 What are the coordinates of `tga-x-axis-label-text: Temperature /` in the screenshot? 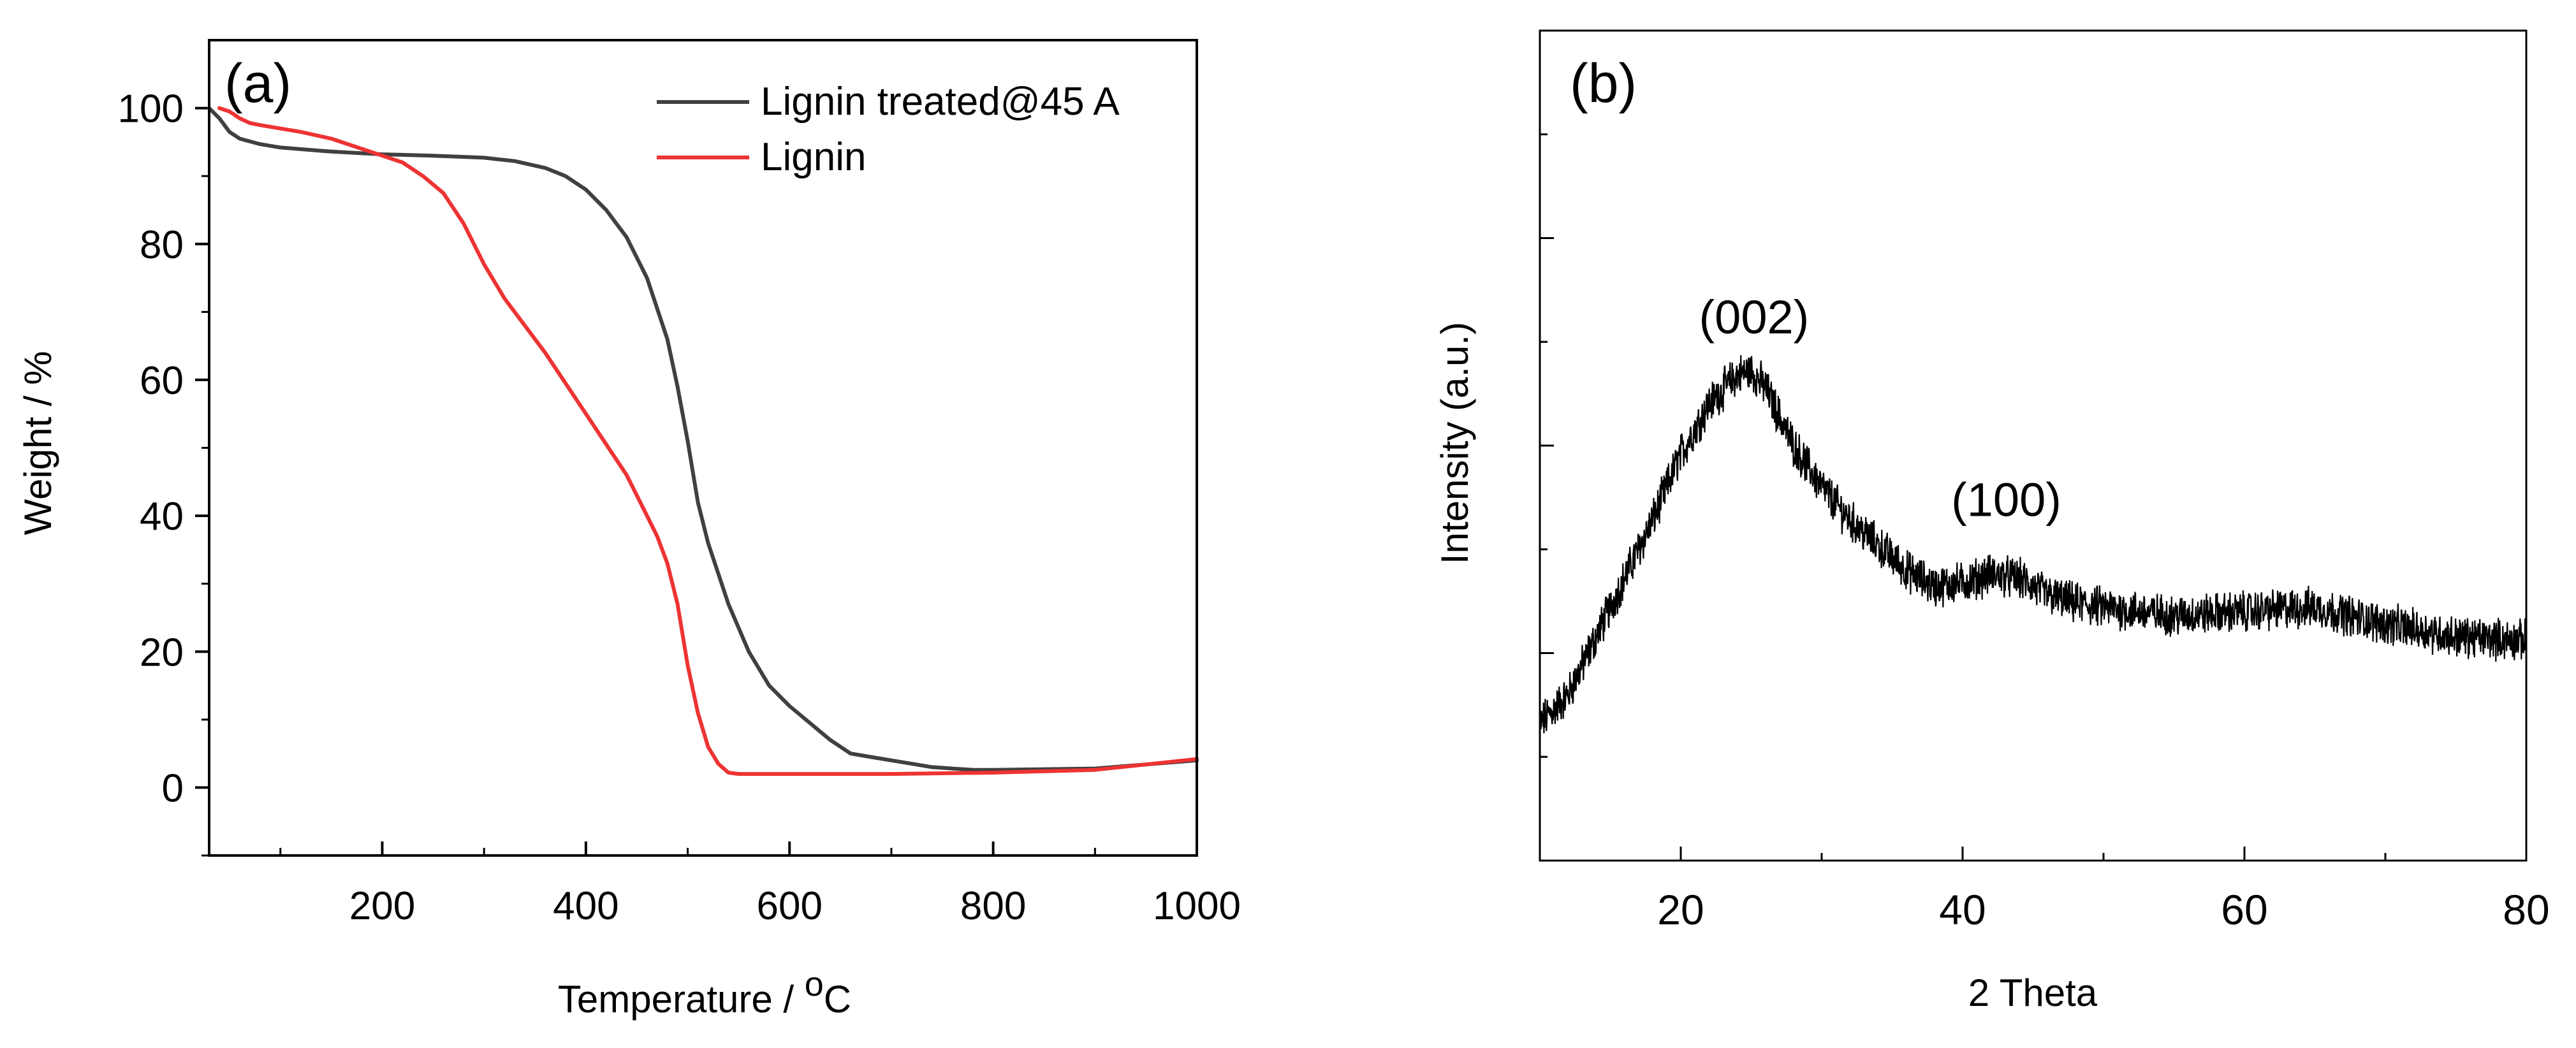 It's located at (681, 999).